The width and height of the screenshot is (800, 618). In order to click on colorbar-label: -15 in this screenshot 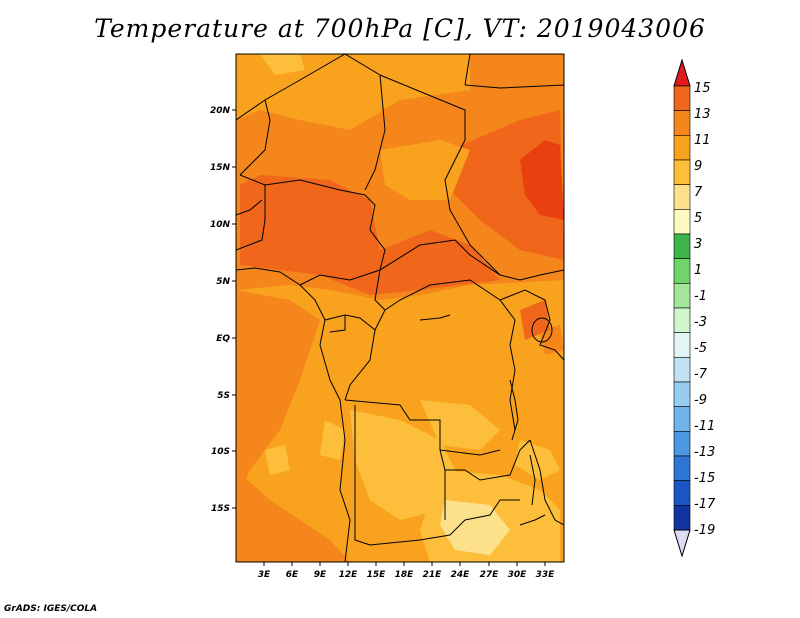, I will do `click(704, 478)`.